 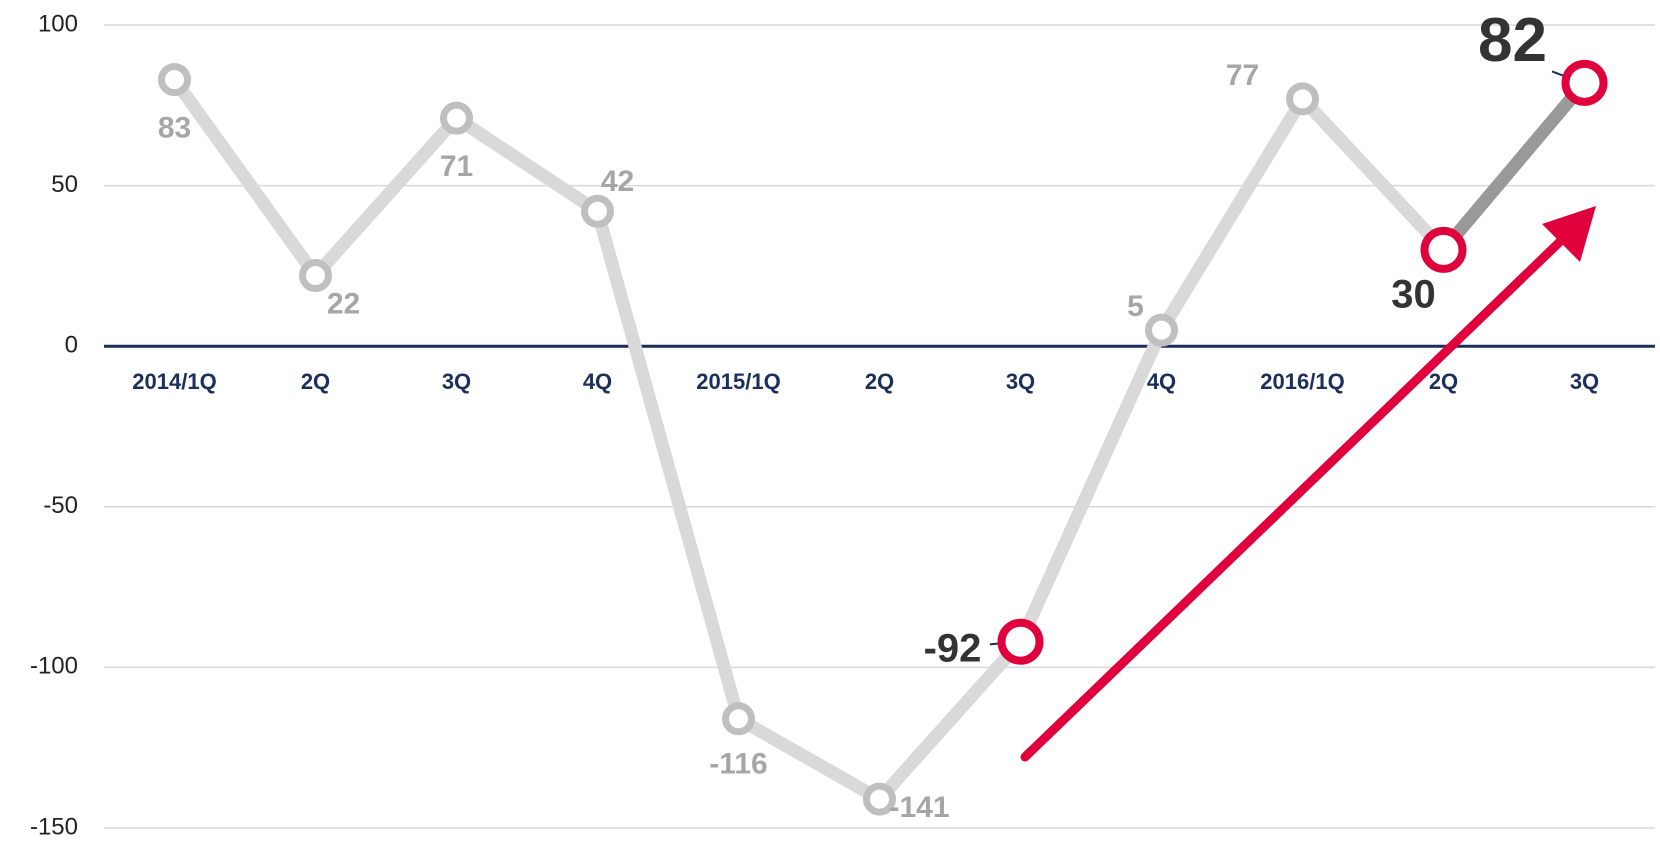 I want to click on y-tick-label: 0, so click(x=71, y=345).